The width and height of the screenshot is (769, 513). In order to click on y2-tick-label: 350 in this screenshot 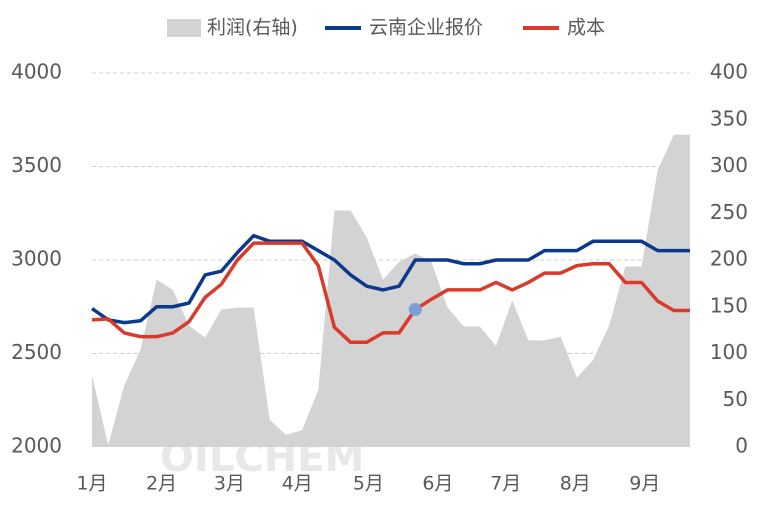, I will do `click(729, 118)`.